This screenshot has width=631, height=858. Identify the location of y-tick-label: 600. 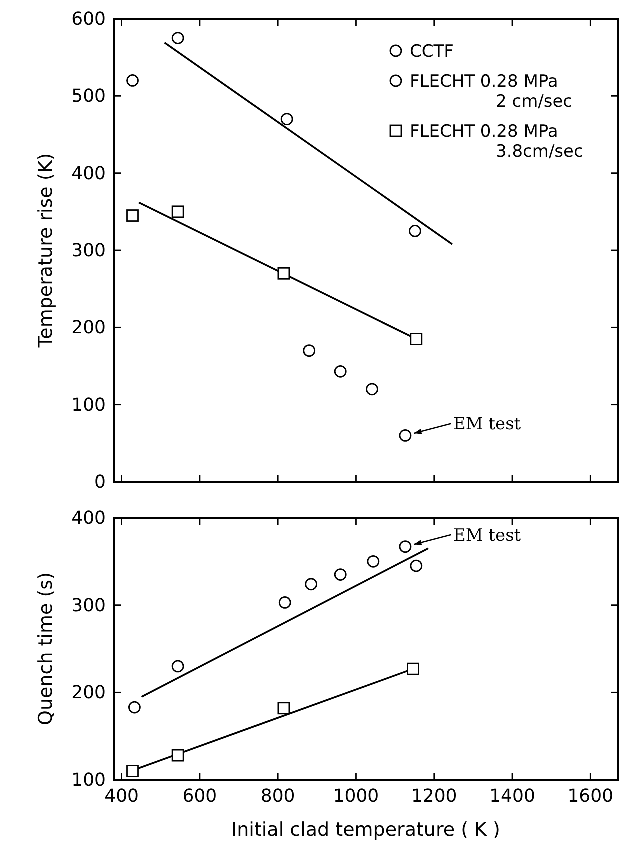
(89, 19).